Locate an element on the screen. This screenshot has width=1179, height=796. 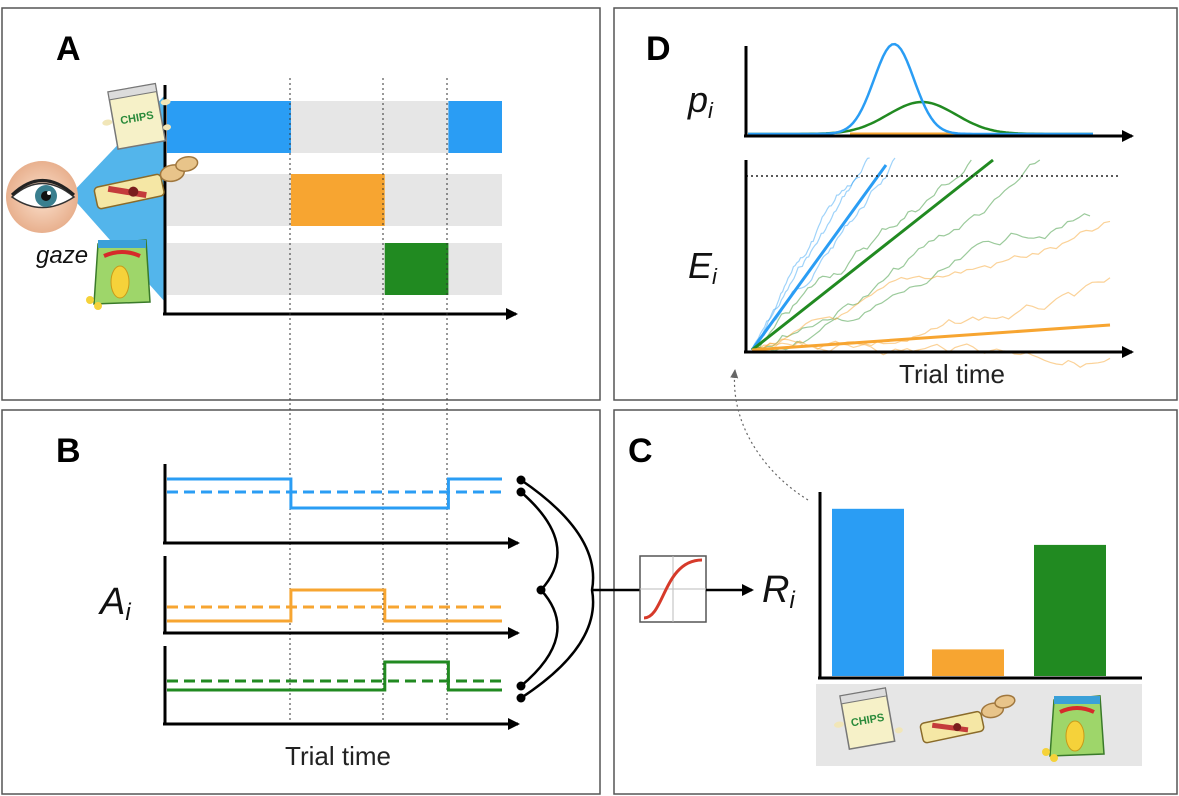
sigmoid-curve is located at coordinates (673, 589).